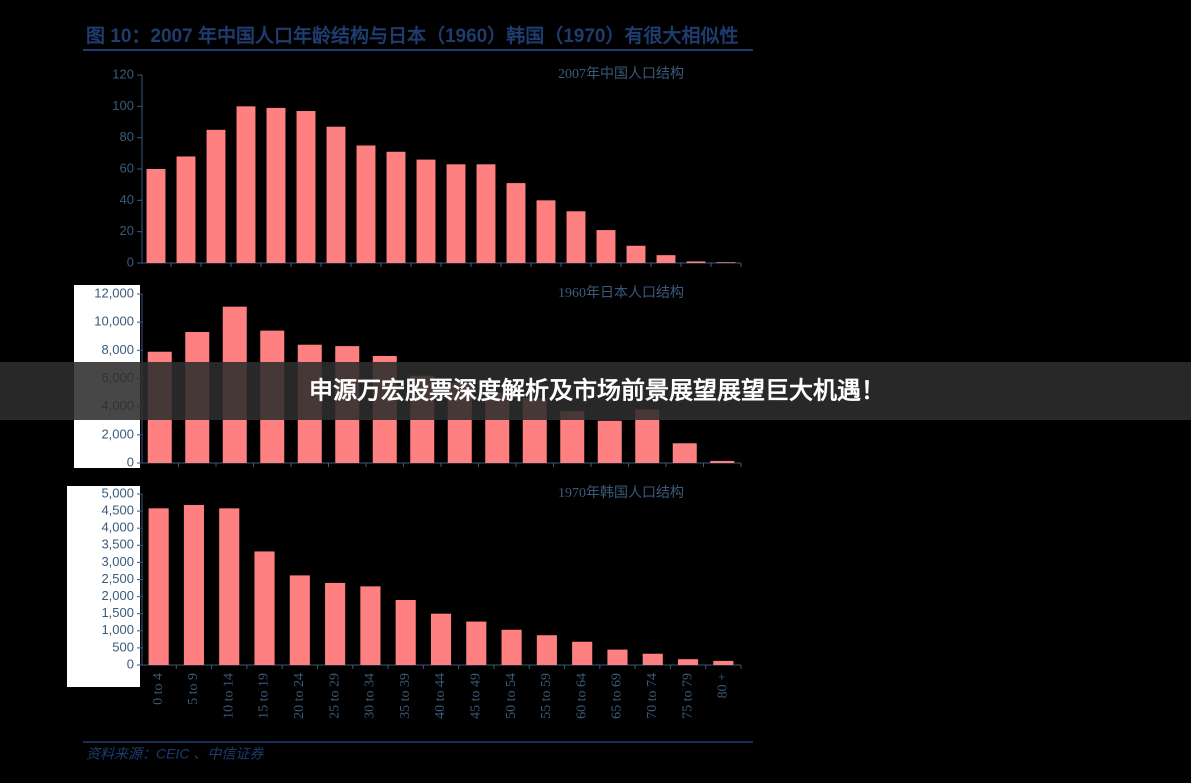 The image size is (1191, 783). What do you see at coordinates (117, 629) in the screenshot?
I see `y-tick-label: 1,000` at bounding box center [117, 629].